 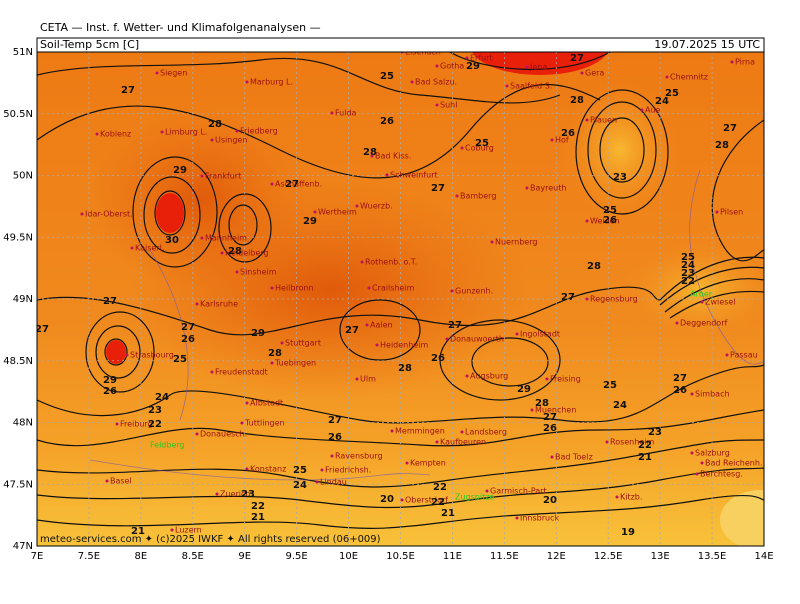 I want to click on city-label: Kaufbeuren, so click(x=463, y=442).